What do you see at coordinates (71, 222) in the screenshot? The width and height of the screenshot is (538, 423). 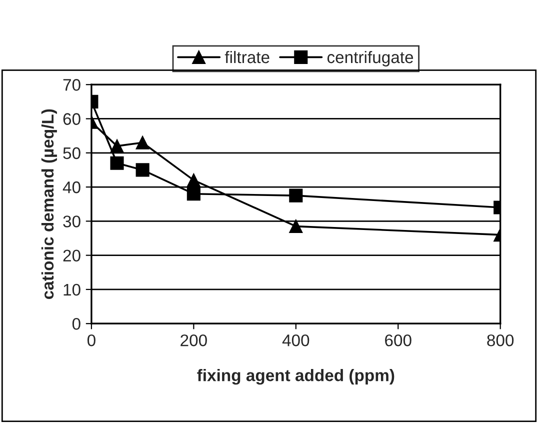 I see `y-tick-label: 30` at bounding box center [71, 222].